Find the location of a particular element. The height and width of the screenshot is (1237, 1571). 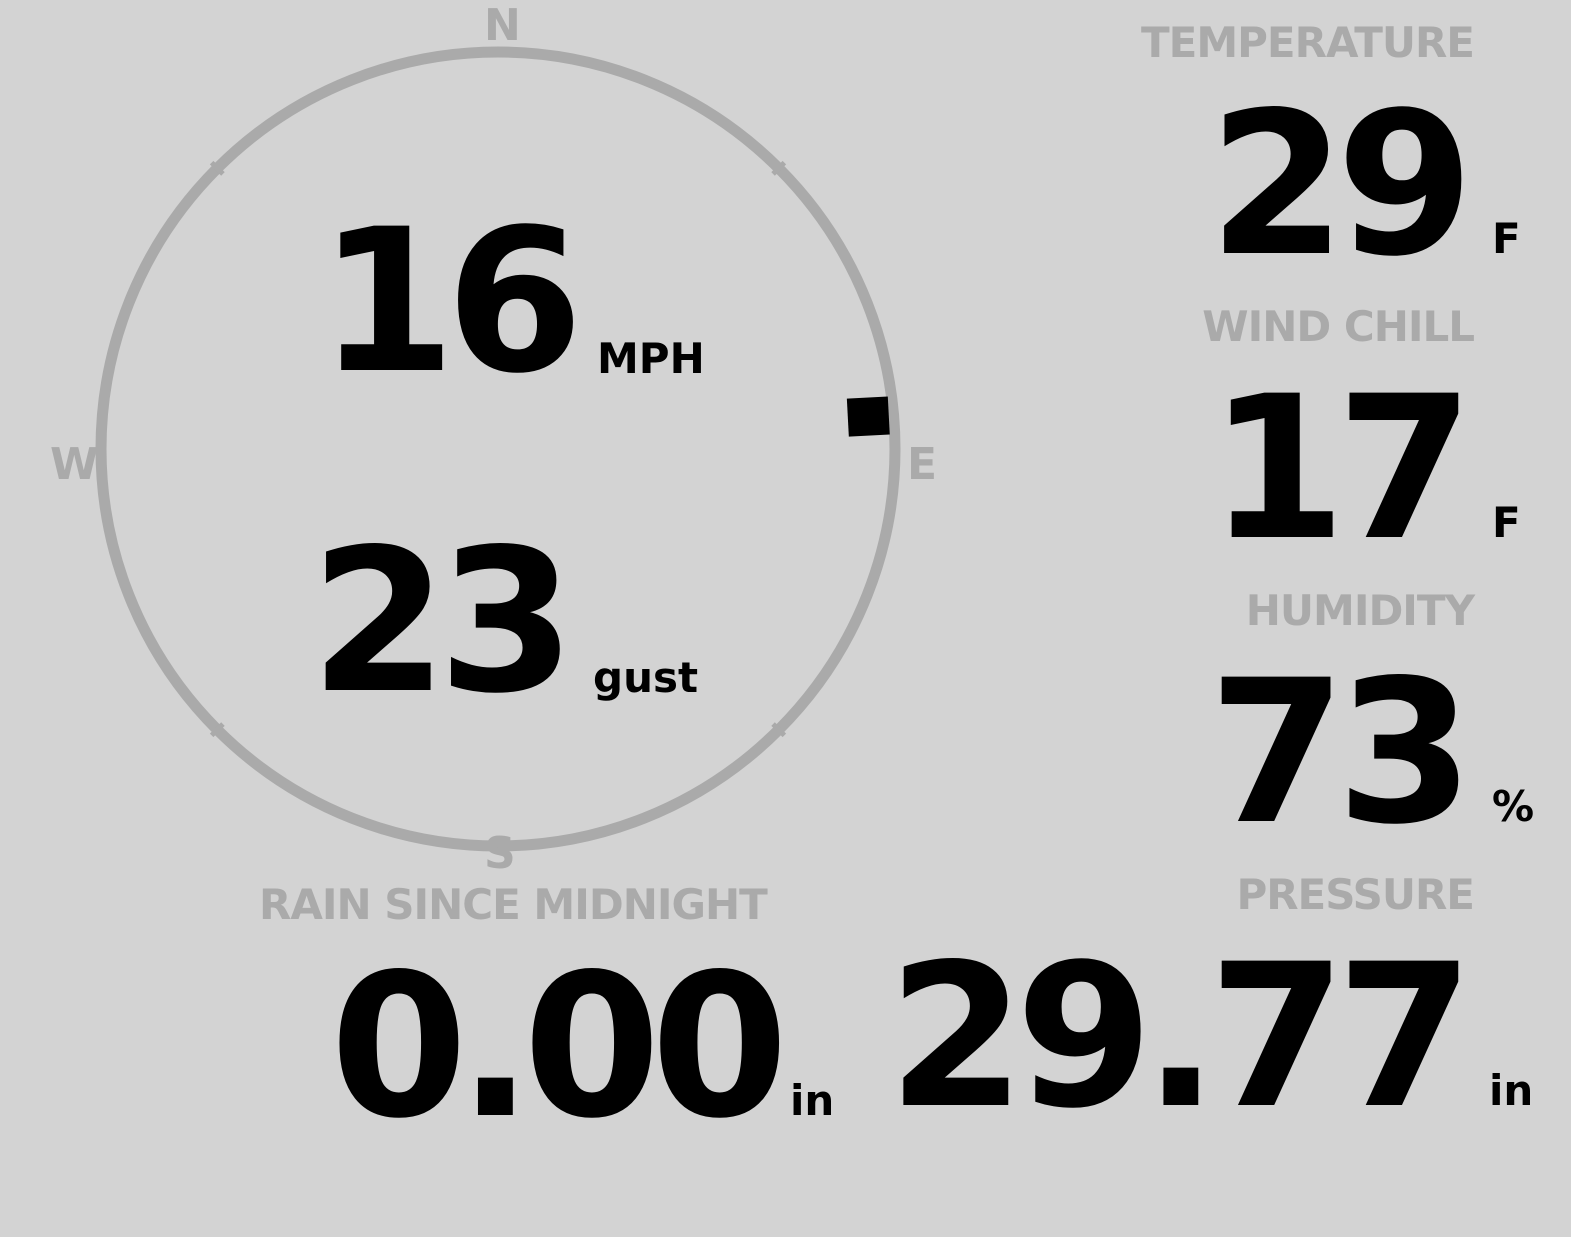

temperature-unit: F is located at coordinates (1506, 238).